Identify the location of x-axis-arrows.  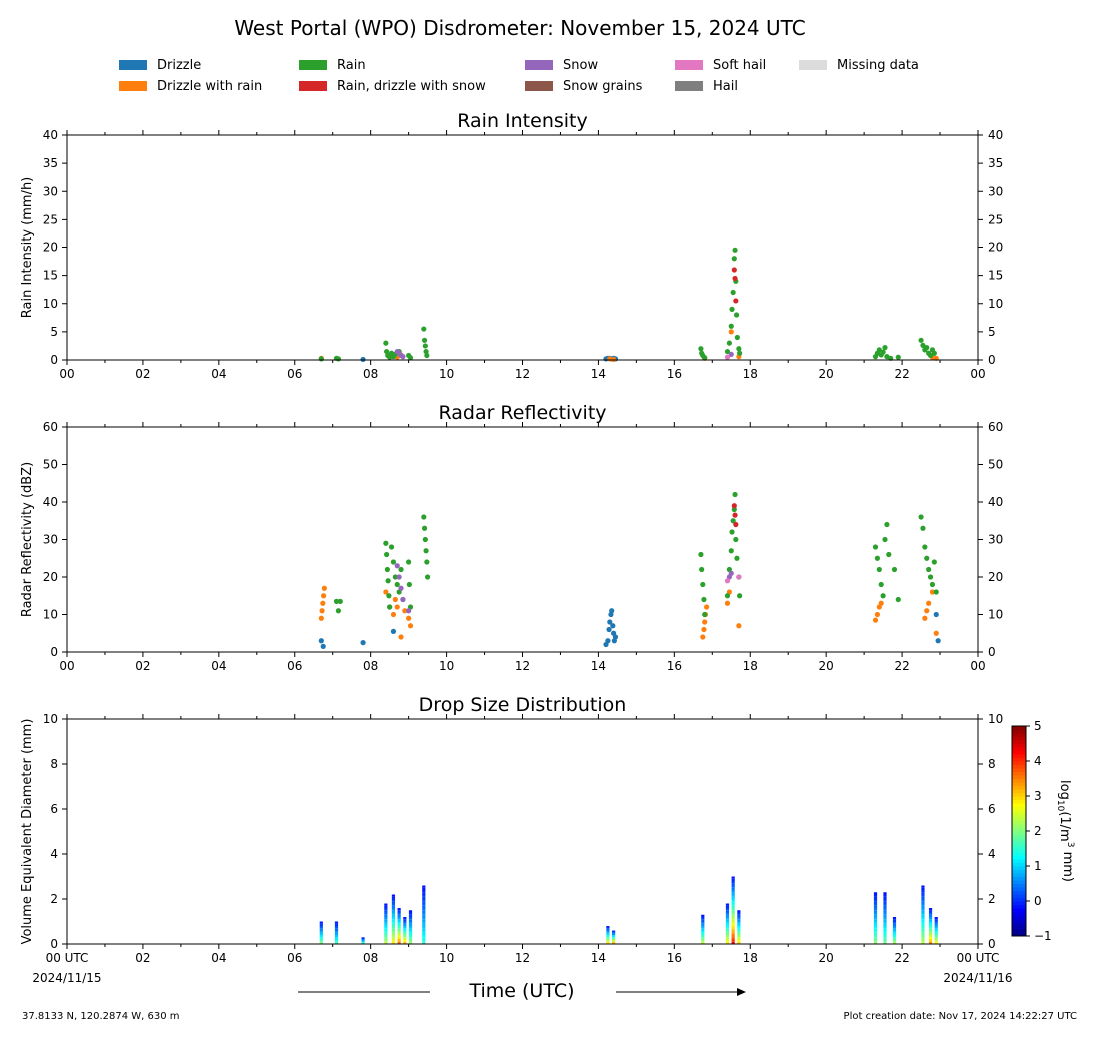
(522, 992).